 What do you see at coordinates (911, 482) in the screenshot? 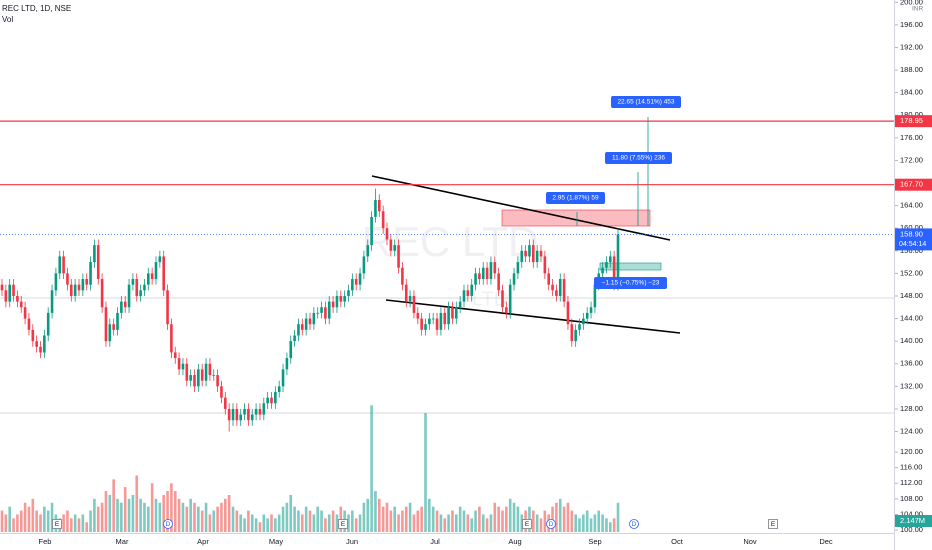
I see `y2-tick-label: 112.00` at bounding box center [911, 482].